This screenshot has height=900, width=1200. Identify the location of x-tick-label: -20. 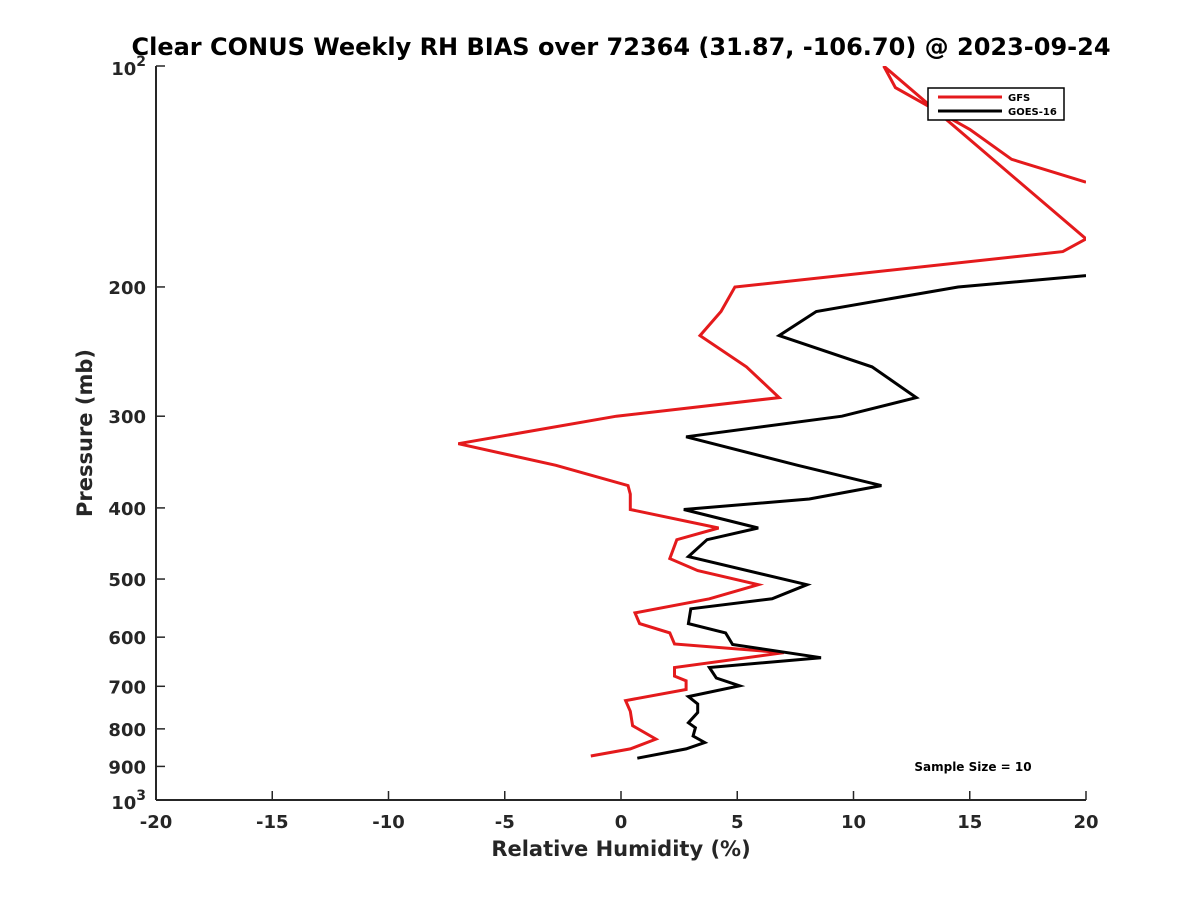
(156, 822).